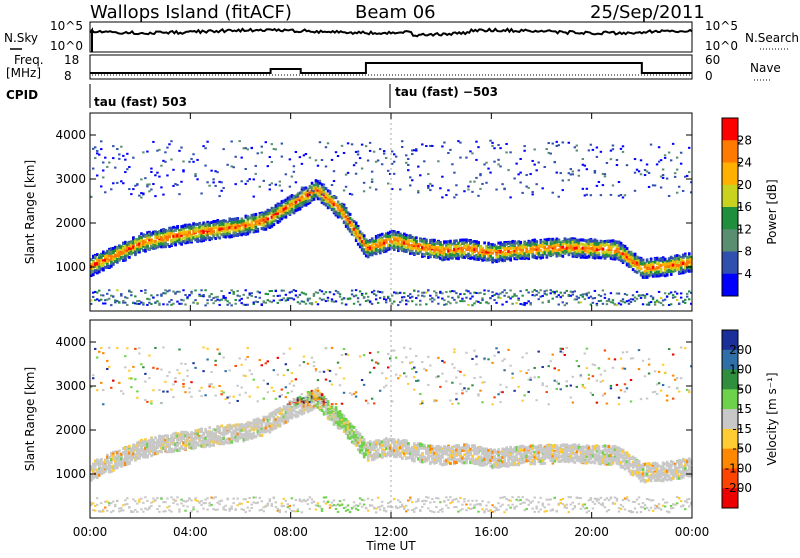 The image size is (800, 558). What do you see at coordinates (712, 60) in the screenshot?
I see `nave-tick-top: 60` at bounding box center [712, 60].